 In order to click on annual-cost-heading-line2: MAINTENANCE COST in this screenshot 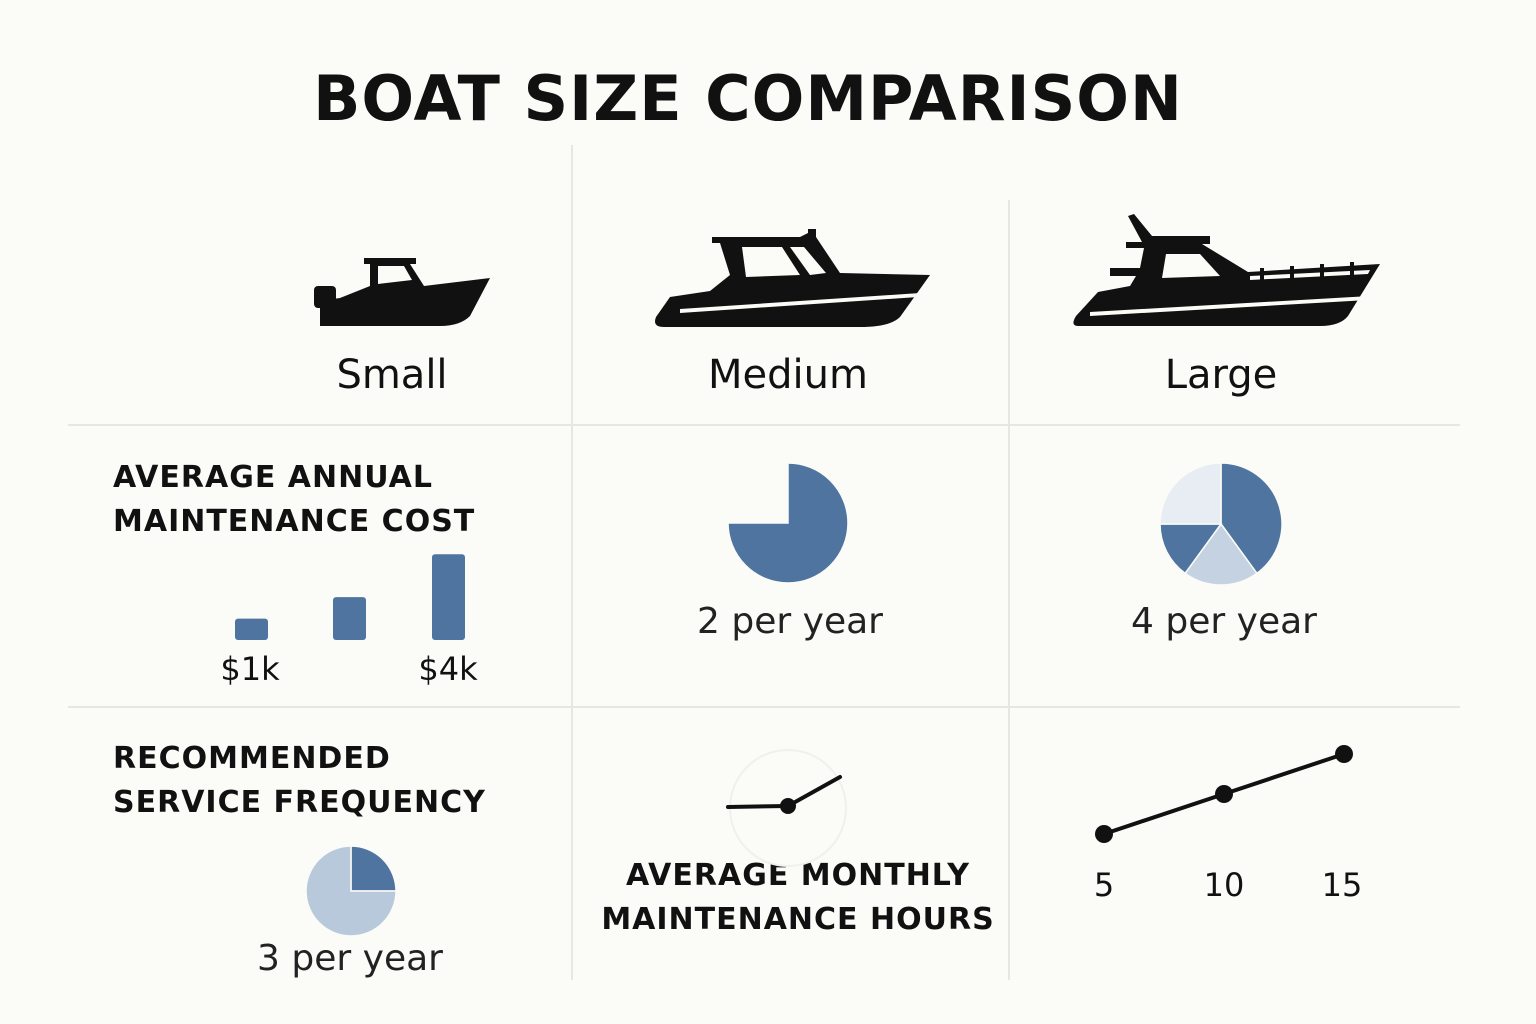, I will do `click(294, 521)`.